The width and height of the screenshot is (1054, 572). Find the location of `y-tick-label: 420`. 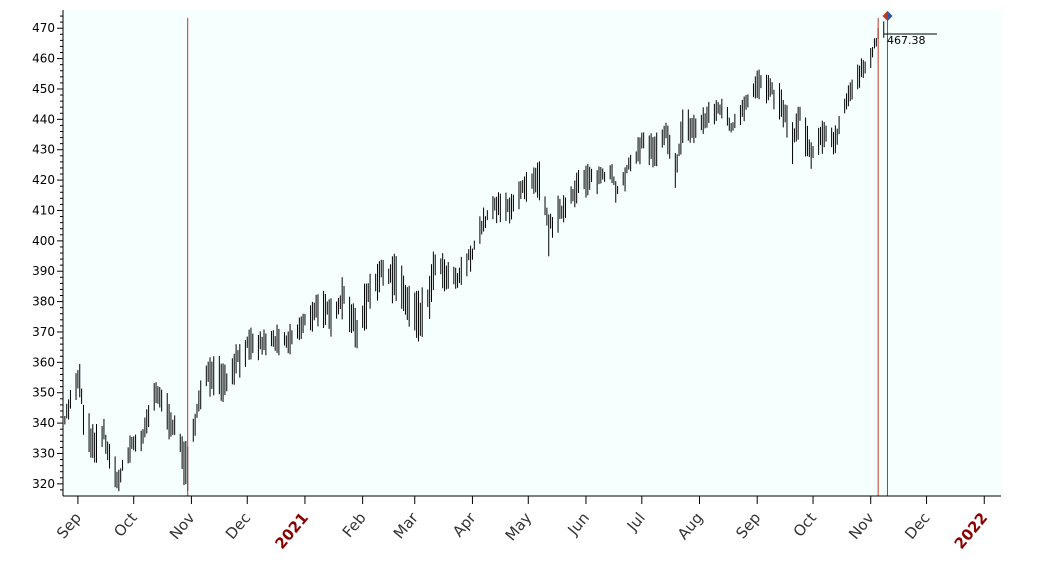

y-tick-label: 420 is located at coordinates (43, 180).